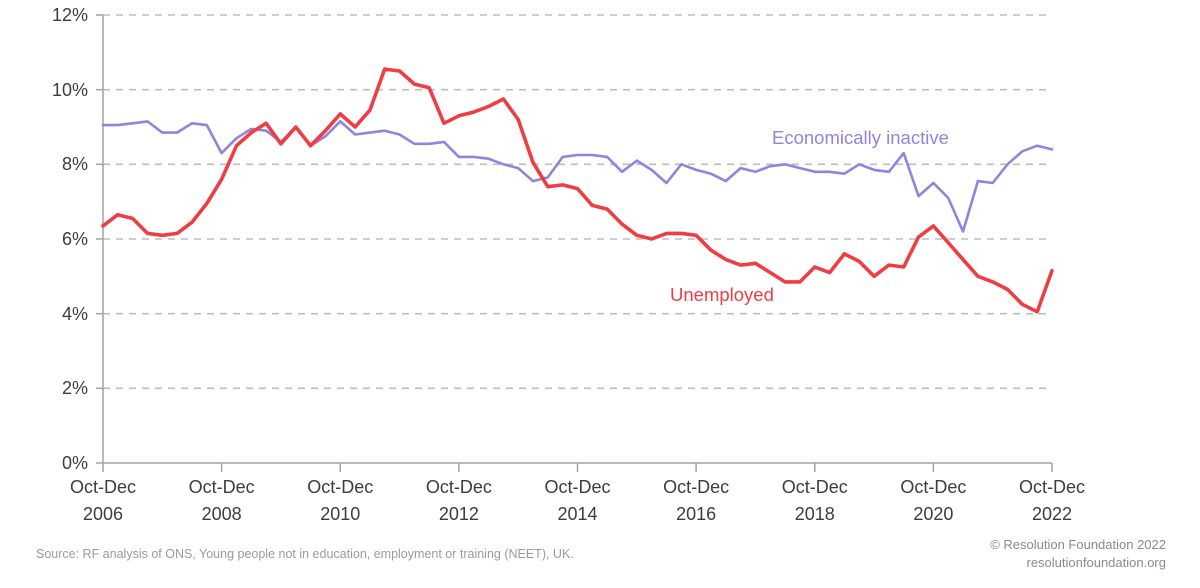 Image resolution: width=1200 pixels, height=588 pixels. What do you see at coordinates (722, 294) in the screenshot?
I see `series-label-unemployed: Unemployed` at bounding box center [722, 294].